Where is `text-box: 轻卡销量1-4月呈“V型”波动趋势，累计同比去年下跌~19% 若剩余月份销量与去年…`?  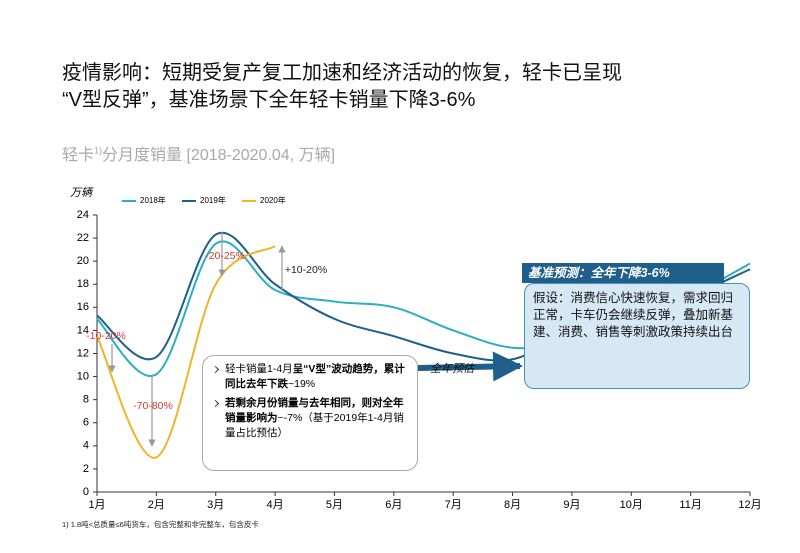
text-box: 轻卡销量1-4月呈“V型”波动趋势，累计同比去年下跌~19% 若剩余月份销量与去年… is located at coordinates (310, 413).